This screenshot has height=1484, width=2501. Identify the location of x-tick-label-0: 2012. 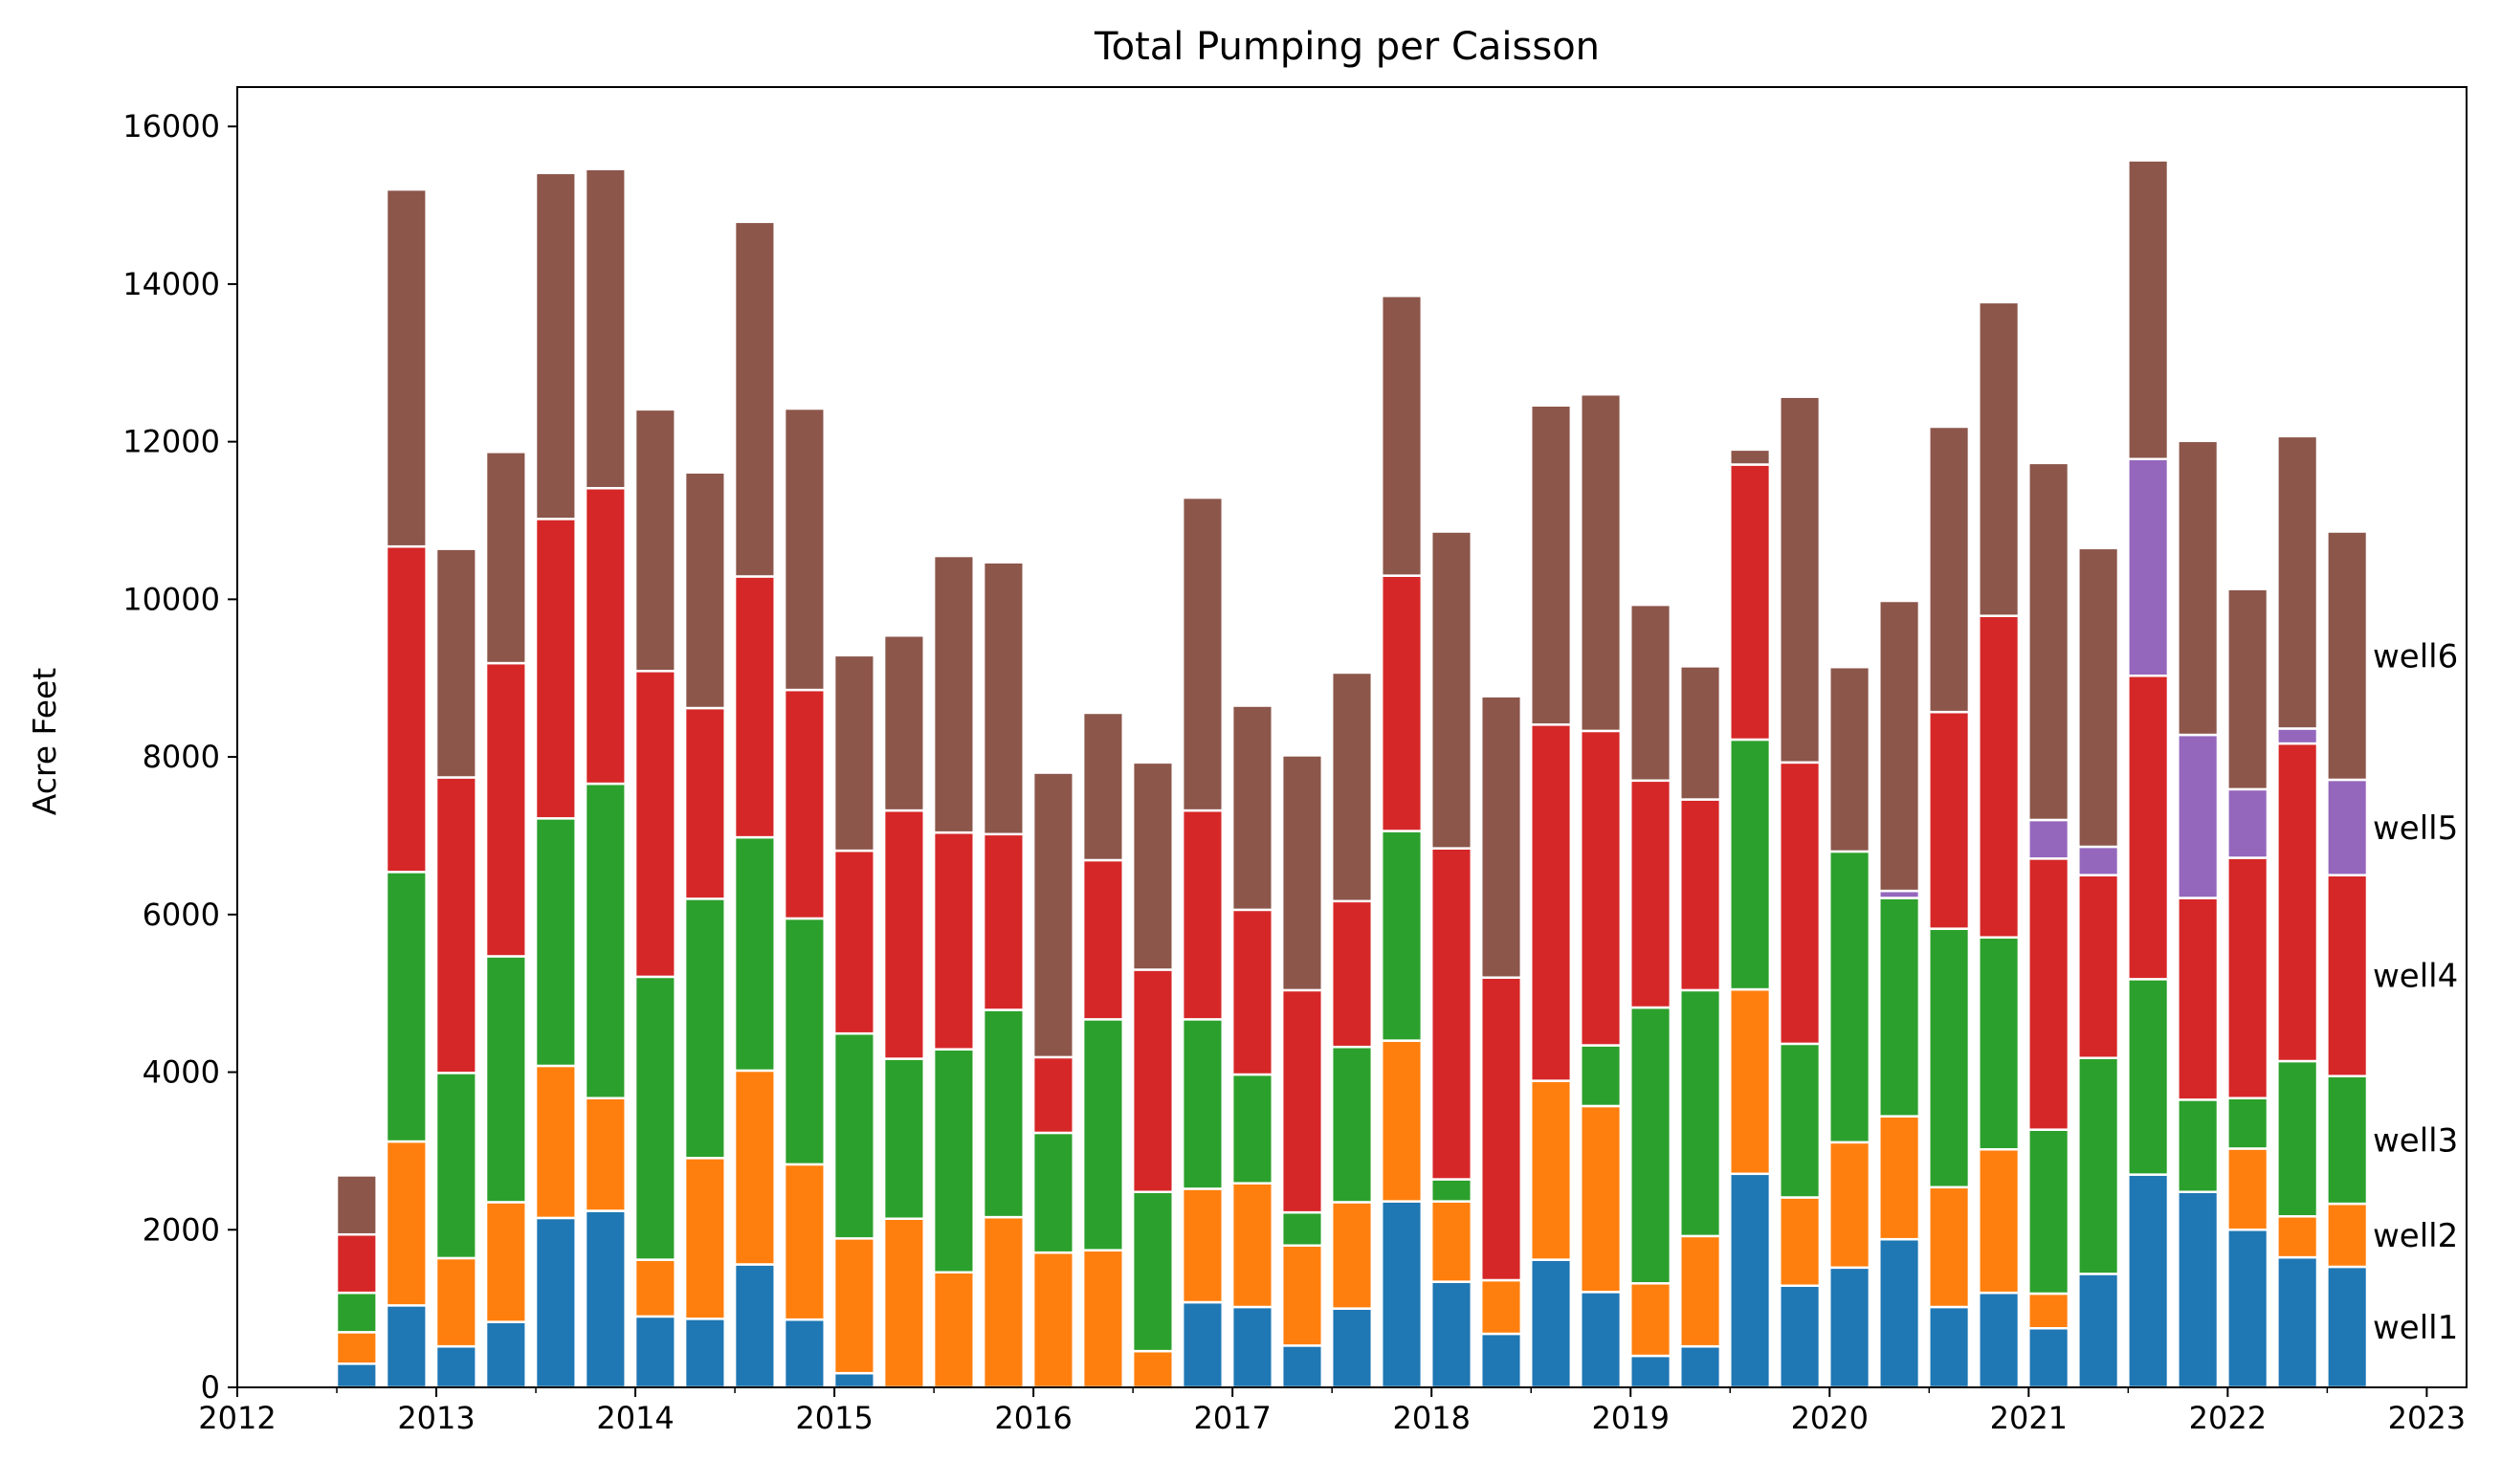
(237, 1418).